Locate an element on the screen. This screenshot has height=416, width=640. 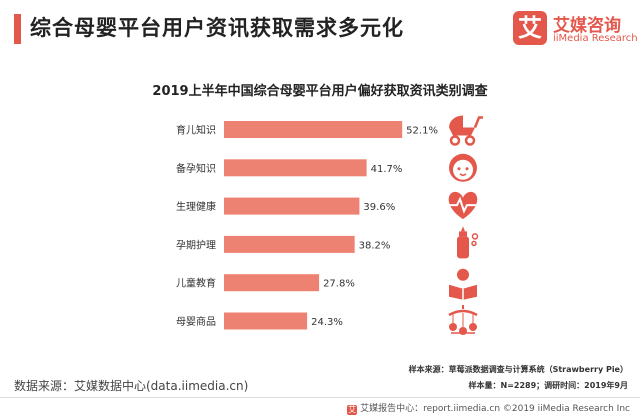
page-title: 综合母婴平台用户资讯获取需求多元化 is located at coordinates (217, 28).